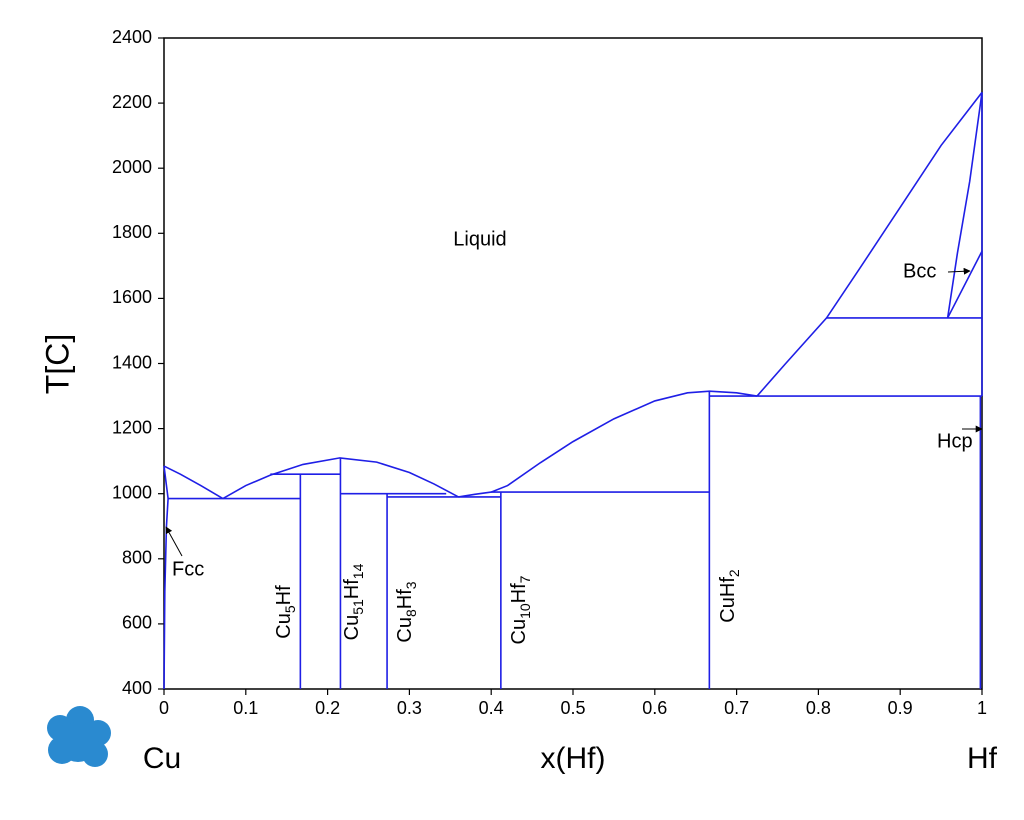  What do you see at coordinates (955, 441) in the screenshot?
I see `phase-label: Hcp` at bounding box center [955, 441].